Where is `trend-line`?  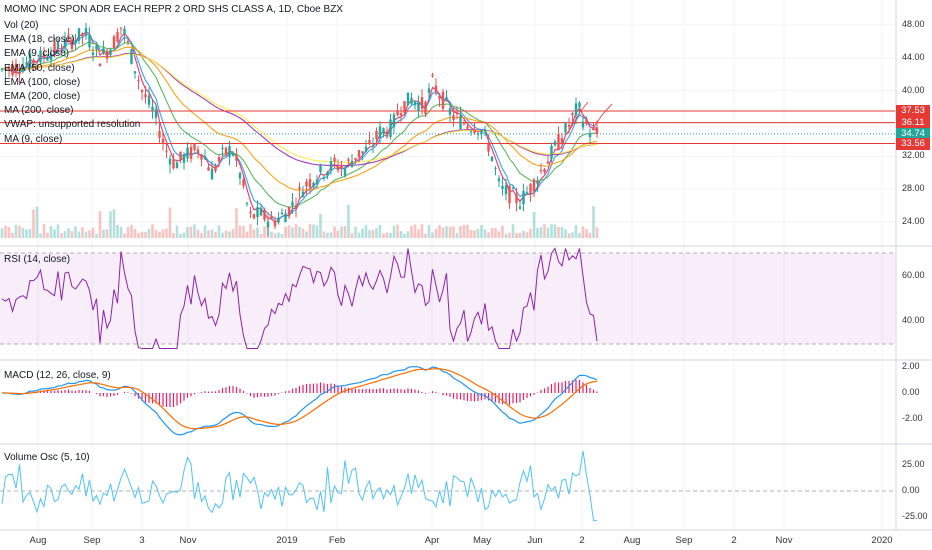
trend-line is located at coordinates (602, 117).